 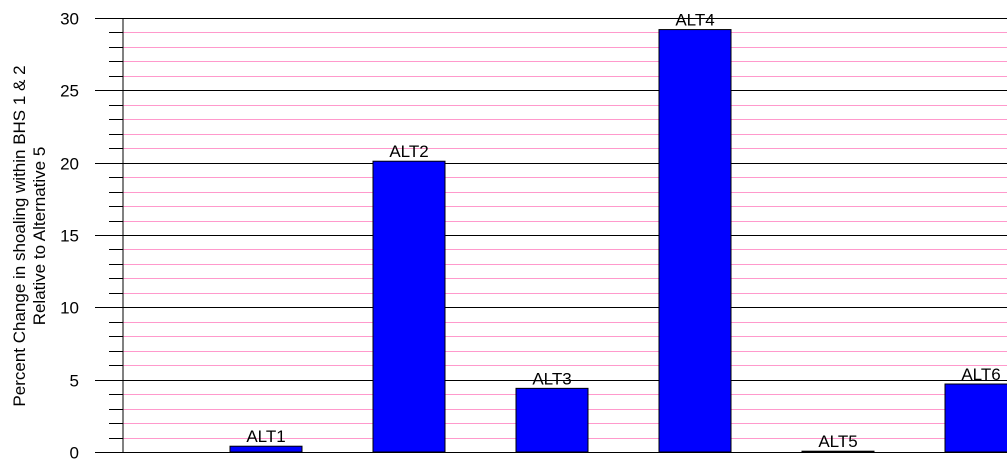 What do you see at coordinates (74, 453) in the screenshot?
I see `y-tick-label: 0` at bounding box center [74, 453].